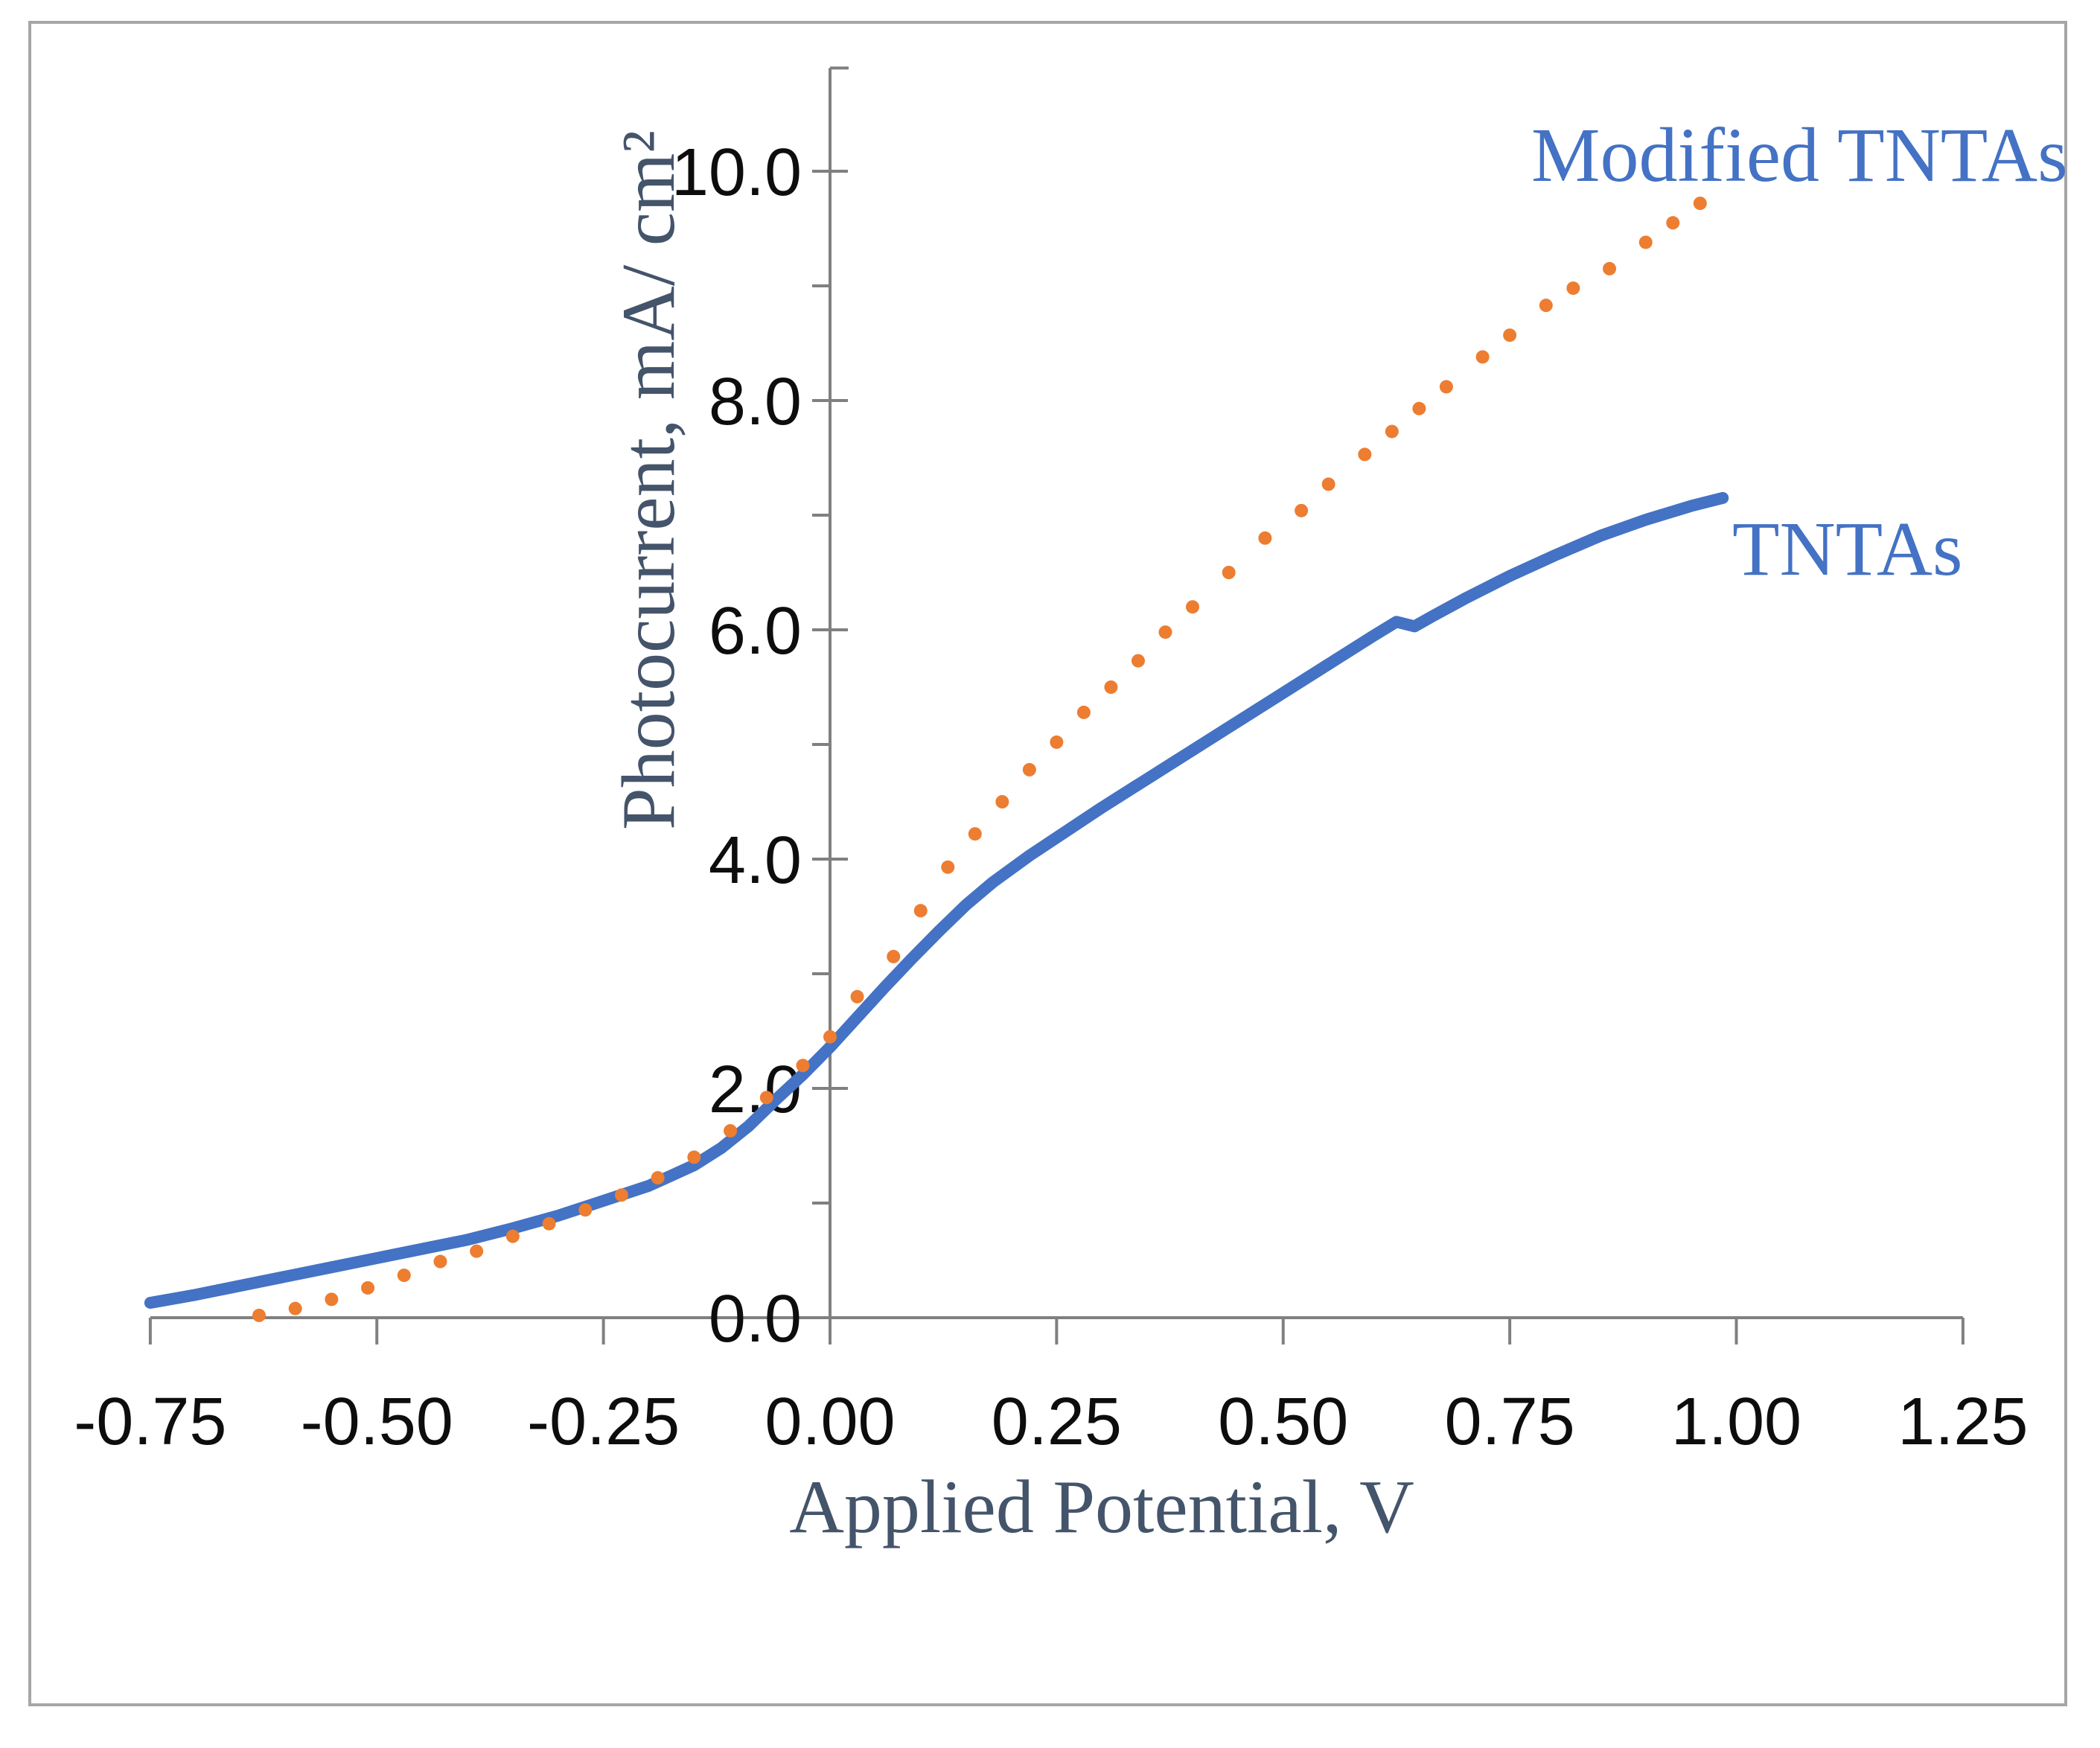 This screenshot has height=1748, width=2100. I want to click on x-tick-label: 0.25, so click(1057, 1422).